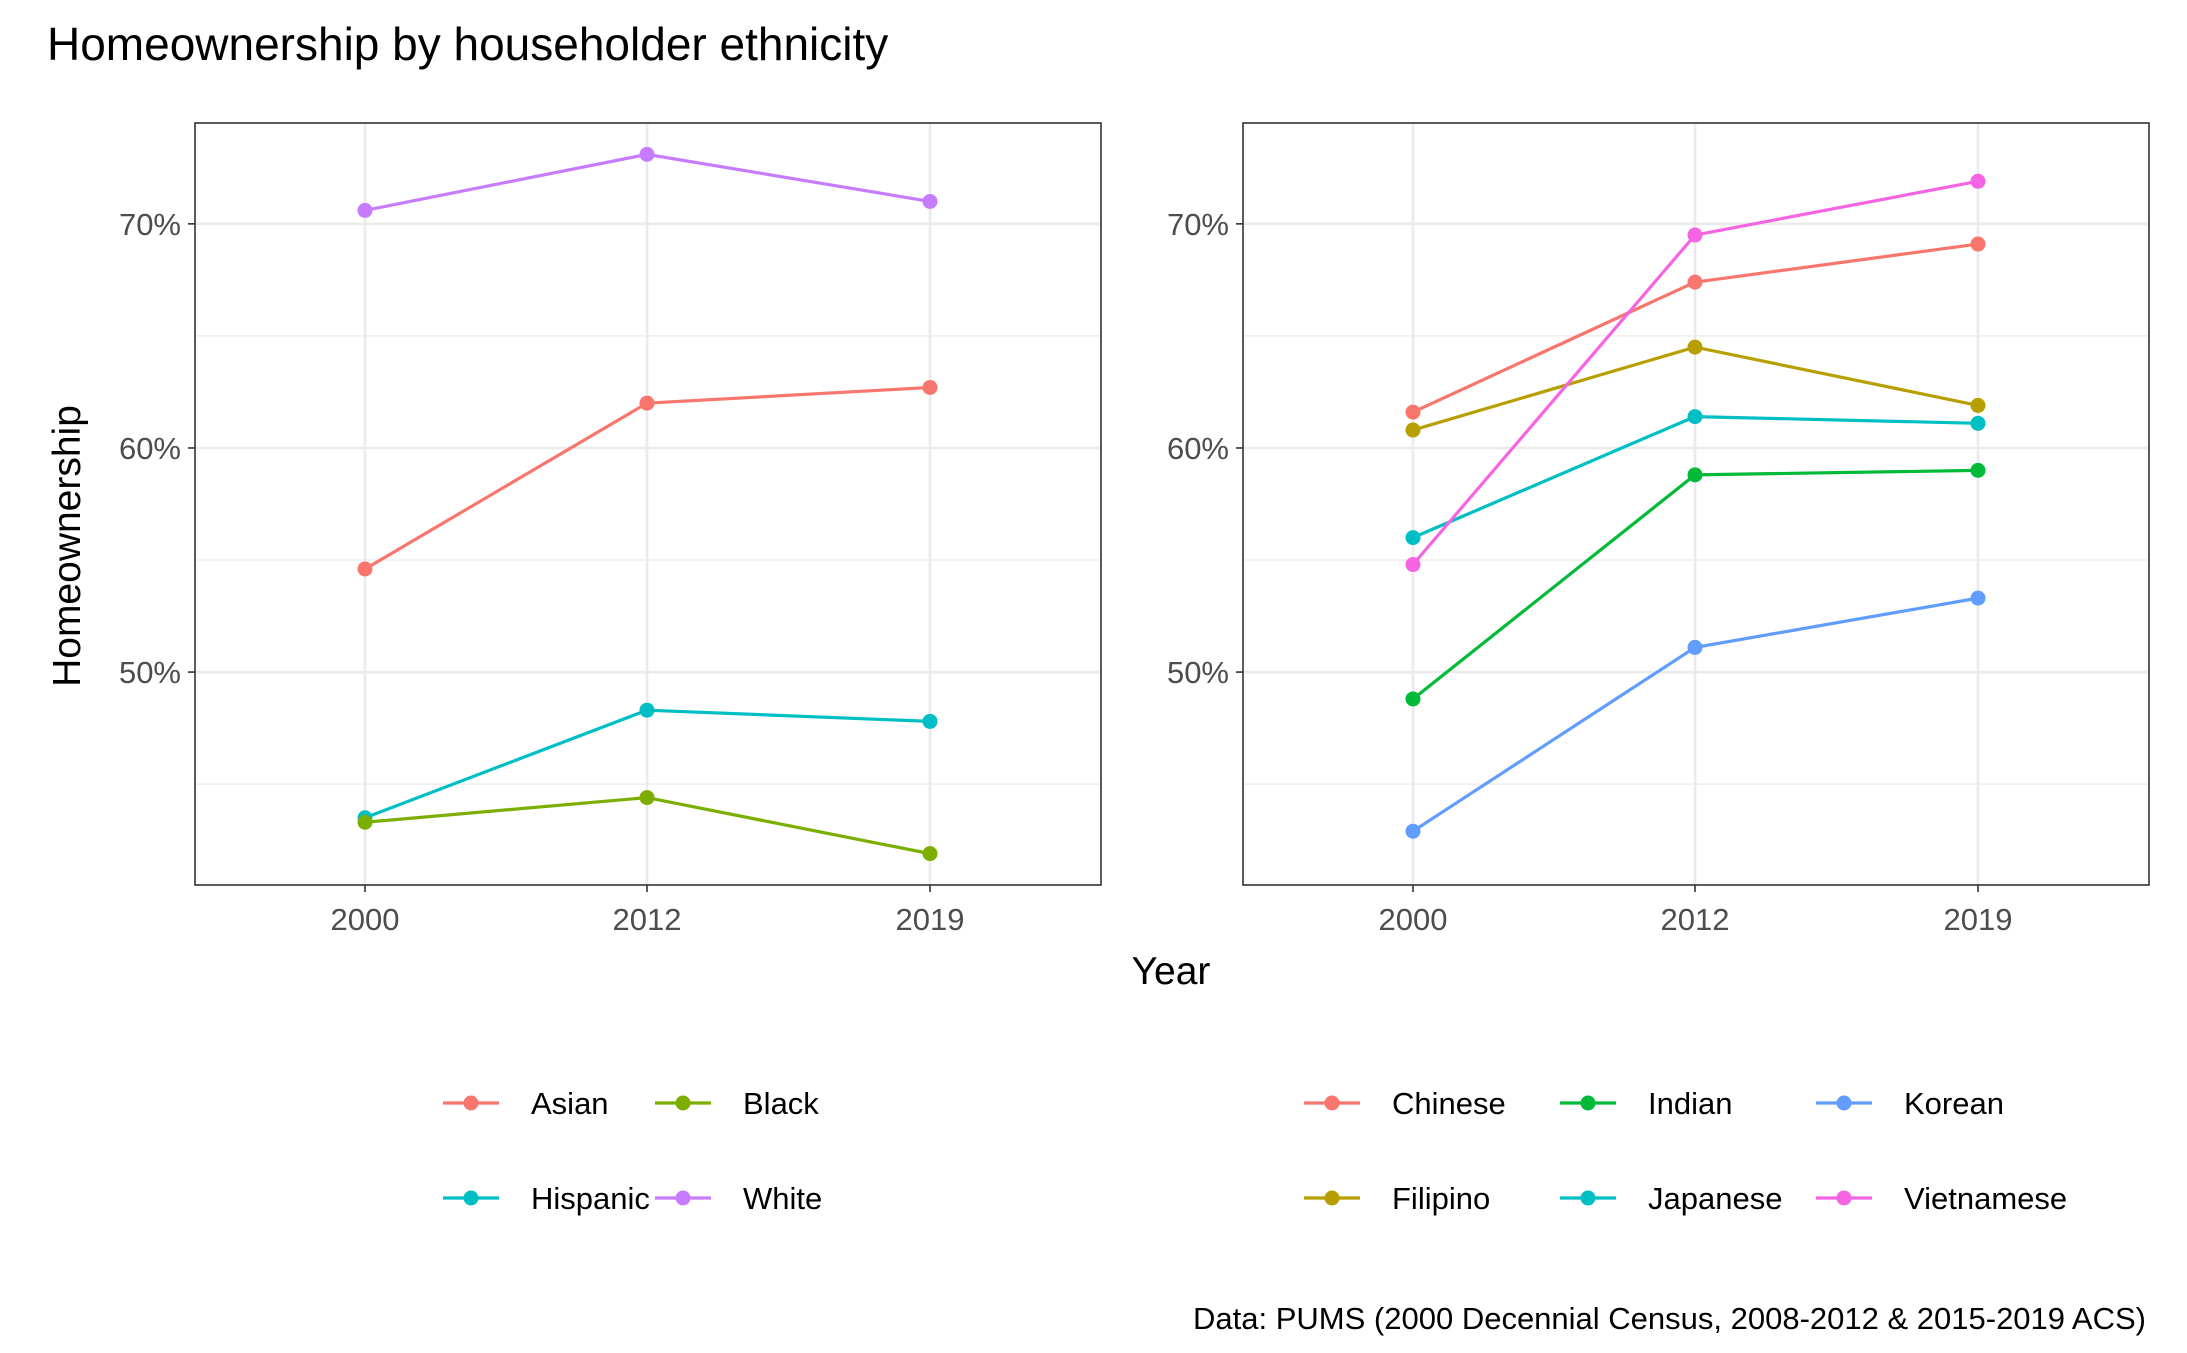 This screenshot has height=1353, width=2187. Describe the element at coordinates (570, 1103) in the screenshot. I see `legend-label: Asian` at that location.